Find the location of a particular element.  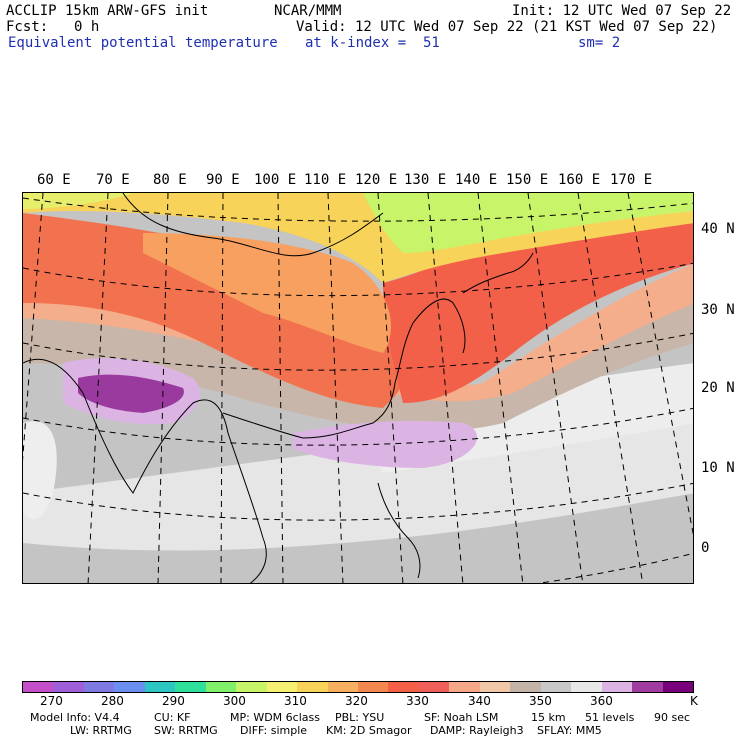

parallel-20n is located at coordinates (358, 426).